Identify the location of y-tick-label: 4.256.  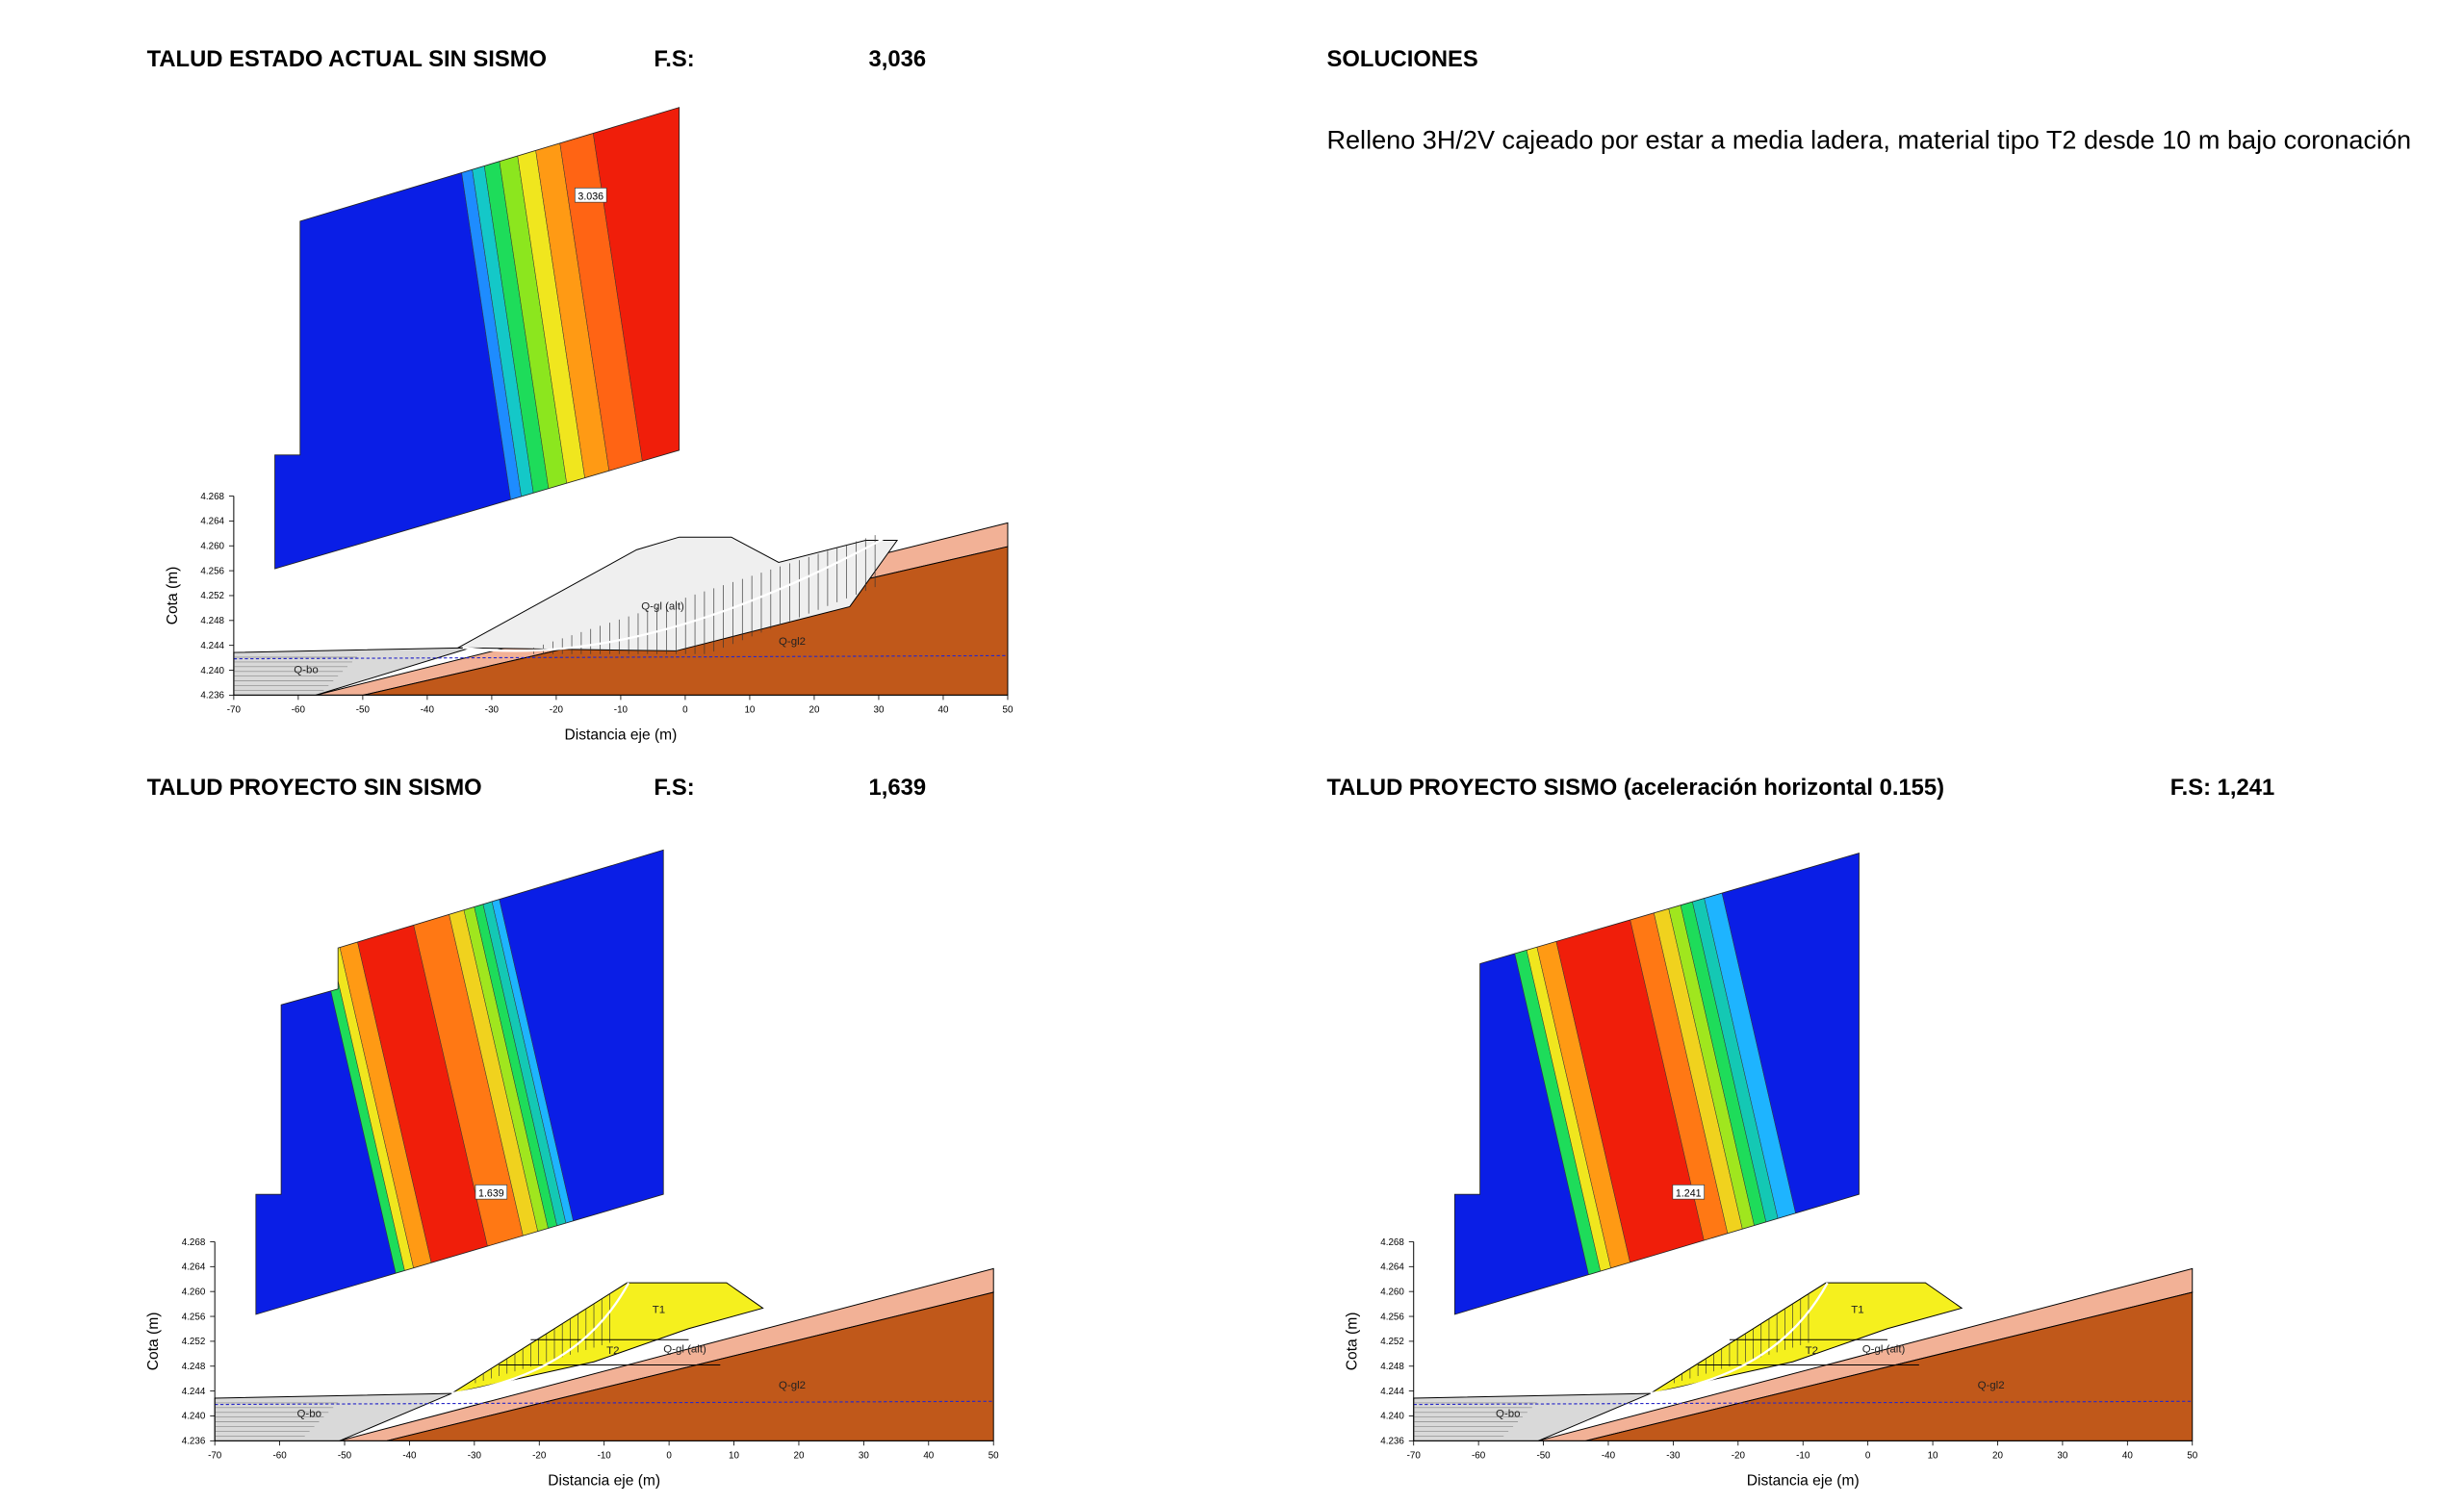
(212, 571).